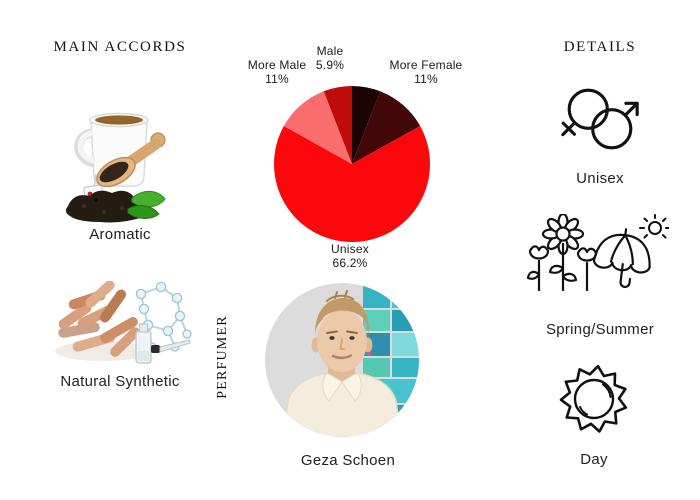  Describe the element at coordinates (426, 65) in the screenshot. I see `pie-label-more-female-name: More Female` at that location.